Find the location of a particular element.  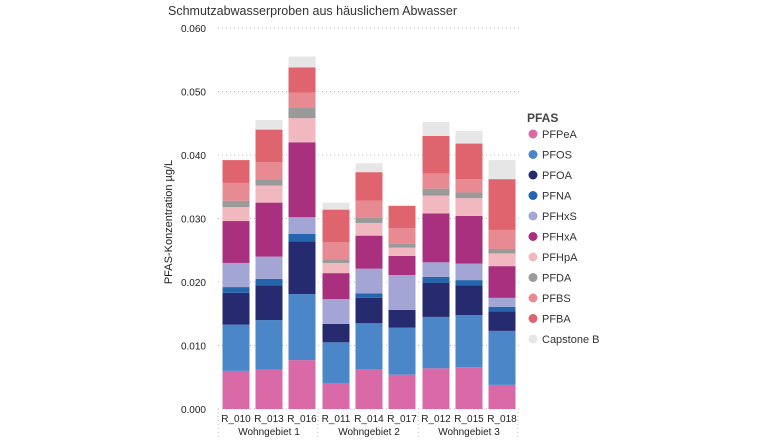

legend-item: PFHxS is located at coordinates (559, 217).